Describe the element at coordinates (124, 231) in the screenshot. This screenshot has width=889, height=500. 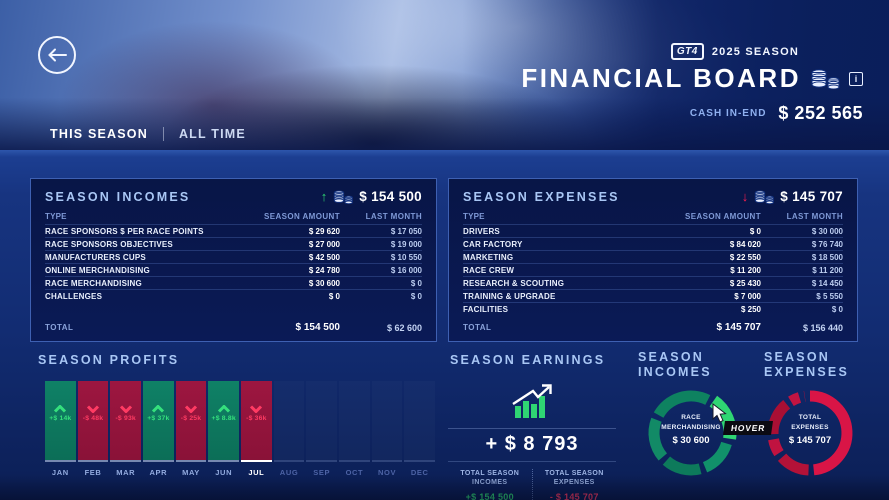
I see `row-type-cell: RACE SPONSORS $ PER RACE POINTS` at that location.